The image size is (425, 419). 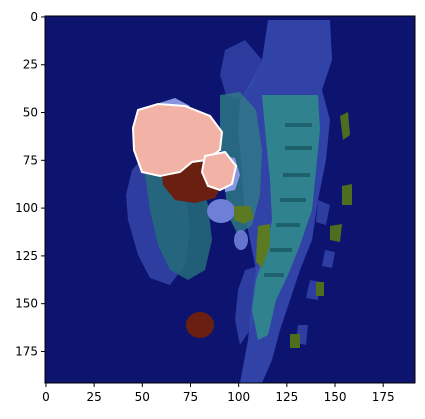 I want to click on x-tick-label: 0, so click(x=46, y=397).